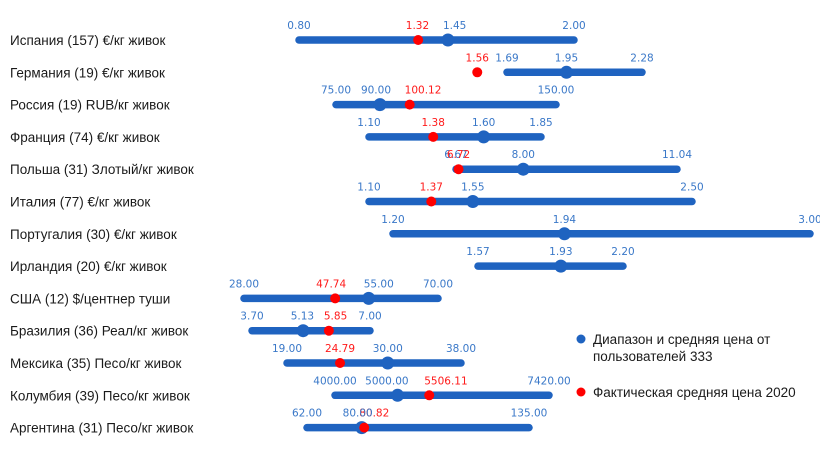  Describe the element at coordinates (477, 252) in the screenshot. I see `min-label: 1.57` at that location.